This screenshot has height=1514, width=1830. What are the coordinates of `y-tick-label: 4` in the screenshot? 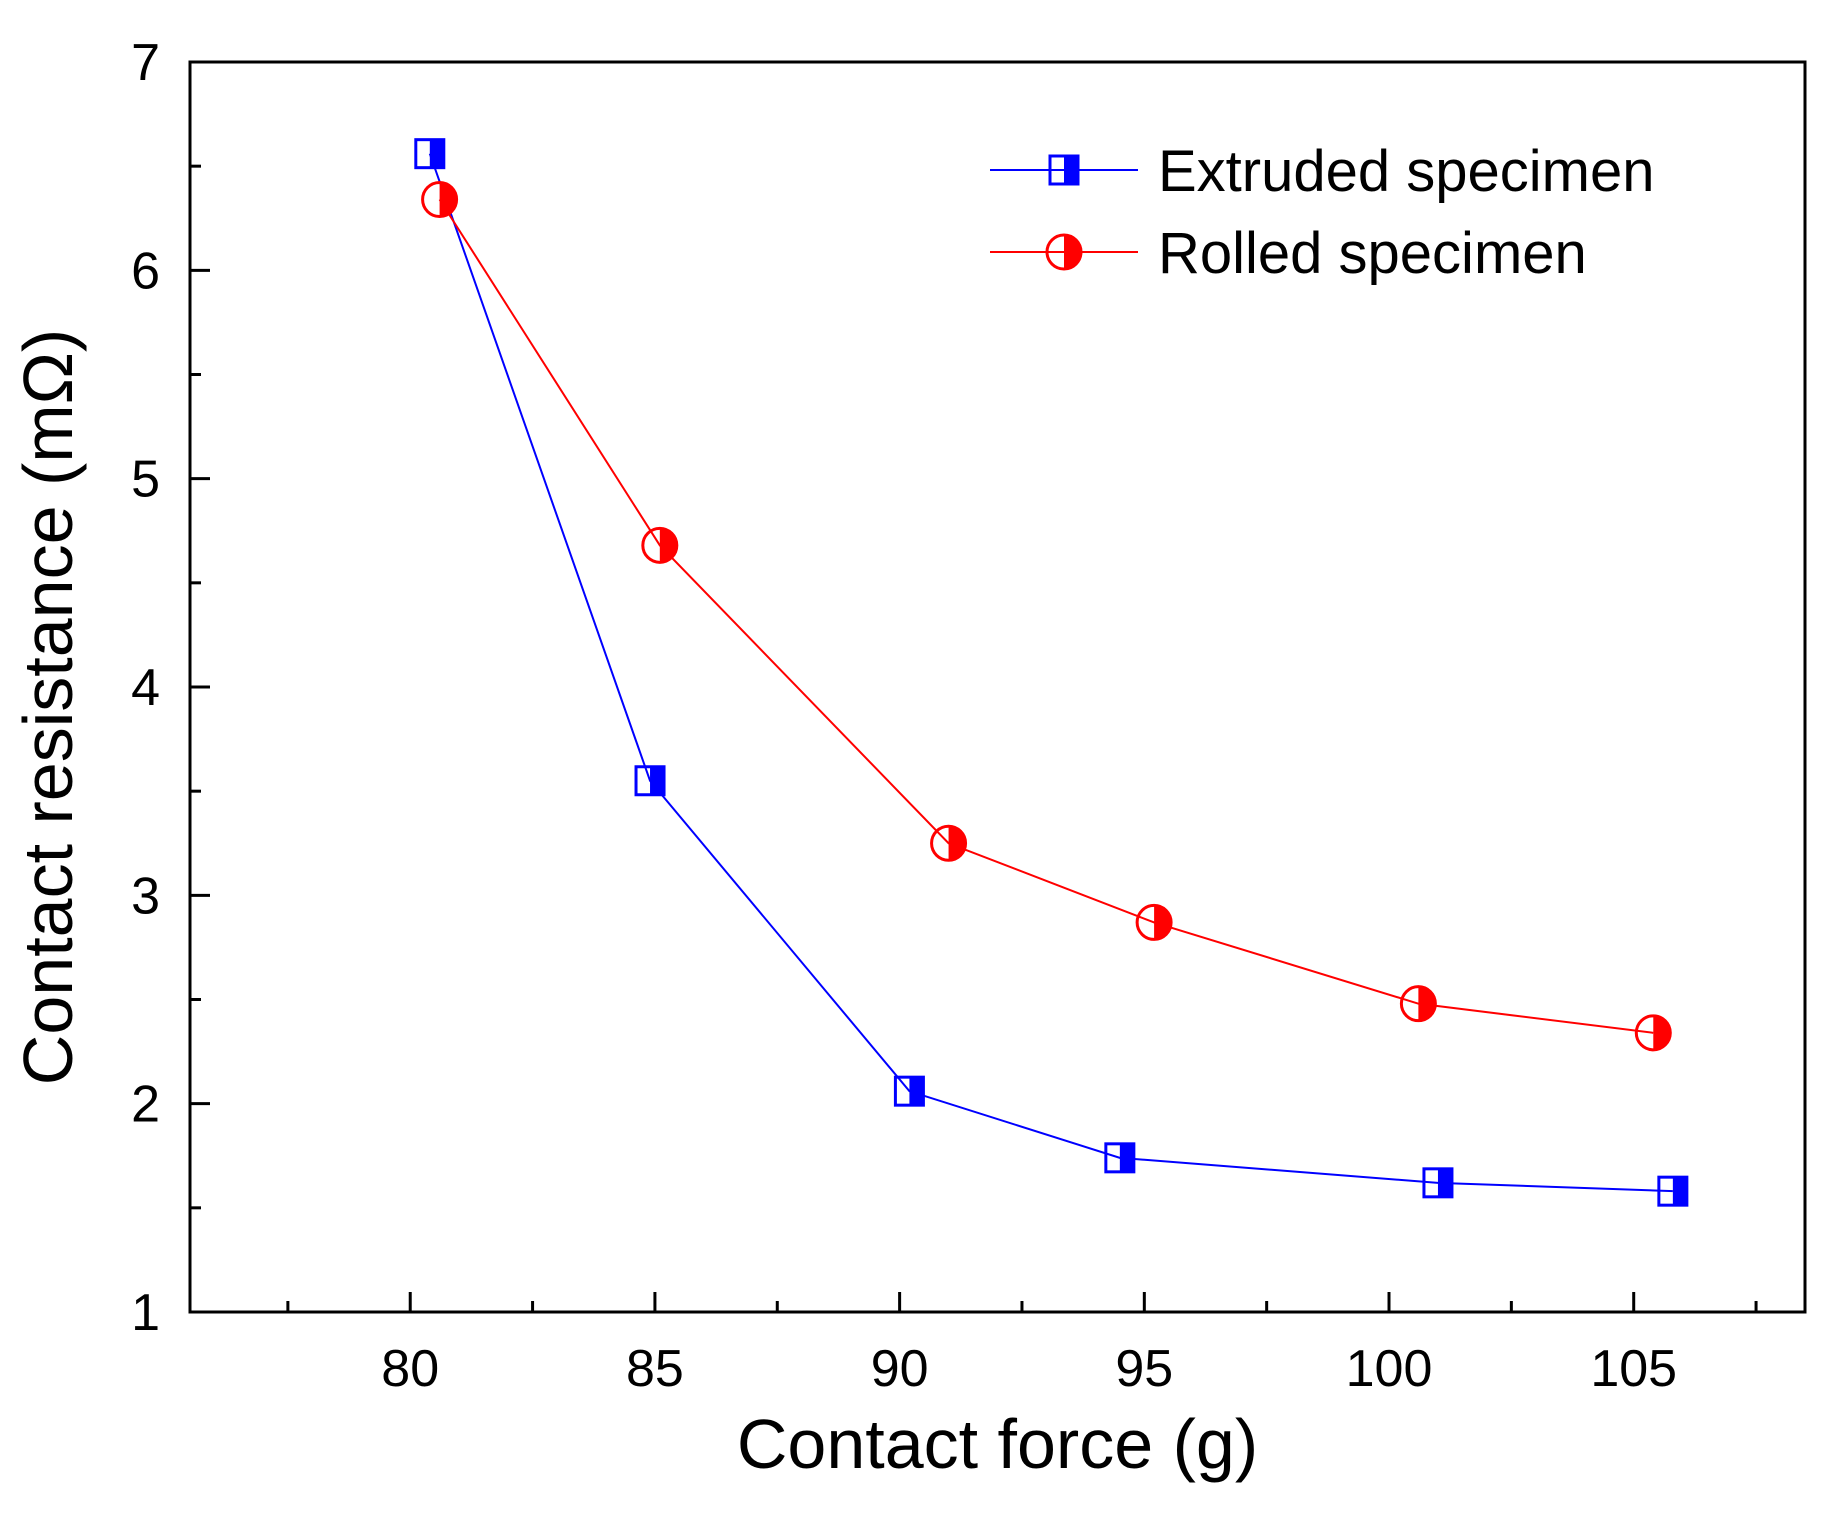 It's located at (145, 688).